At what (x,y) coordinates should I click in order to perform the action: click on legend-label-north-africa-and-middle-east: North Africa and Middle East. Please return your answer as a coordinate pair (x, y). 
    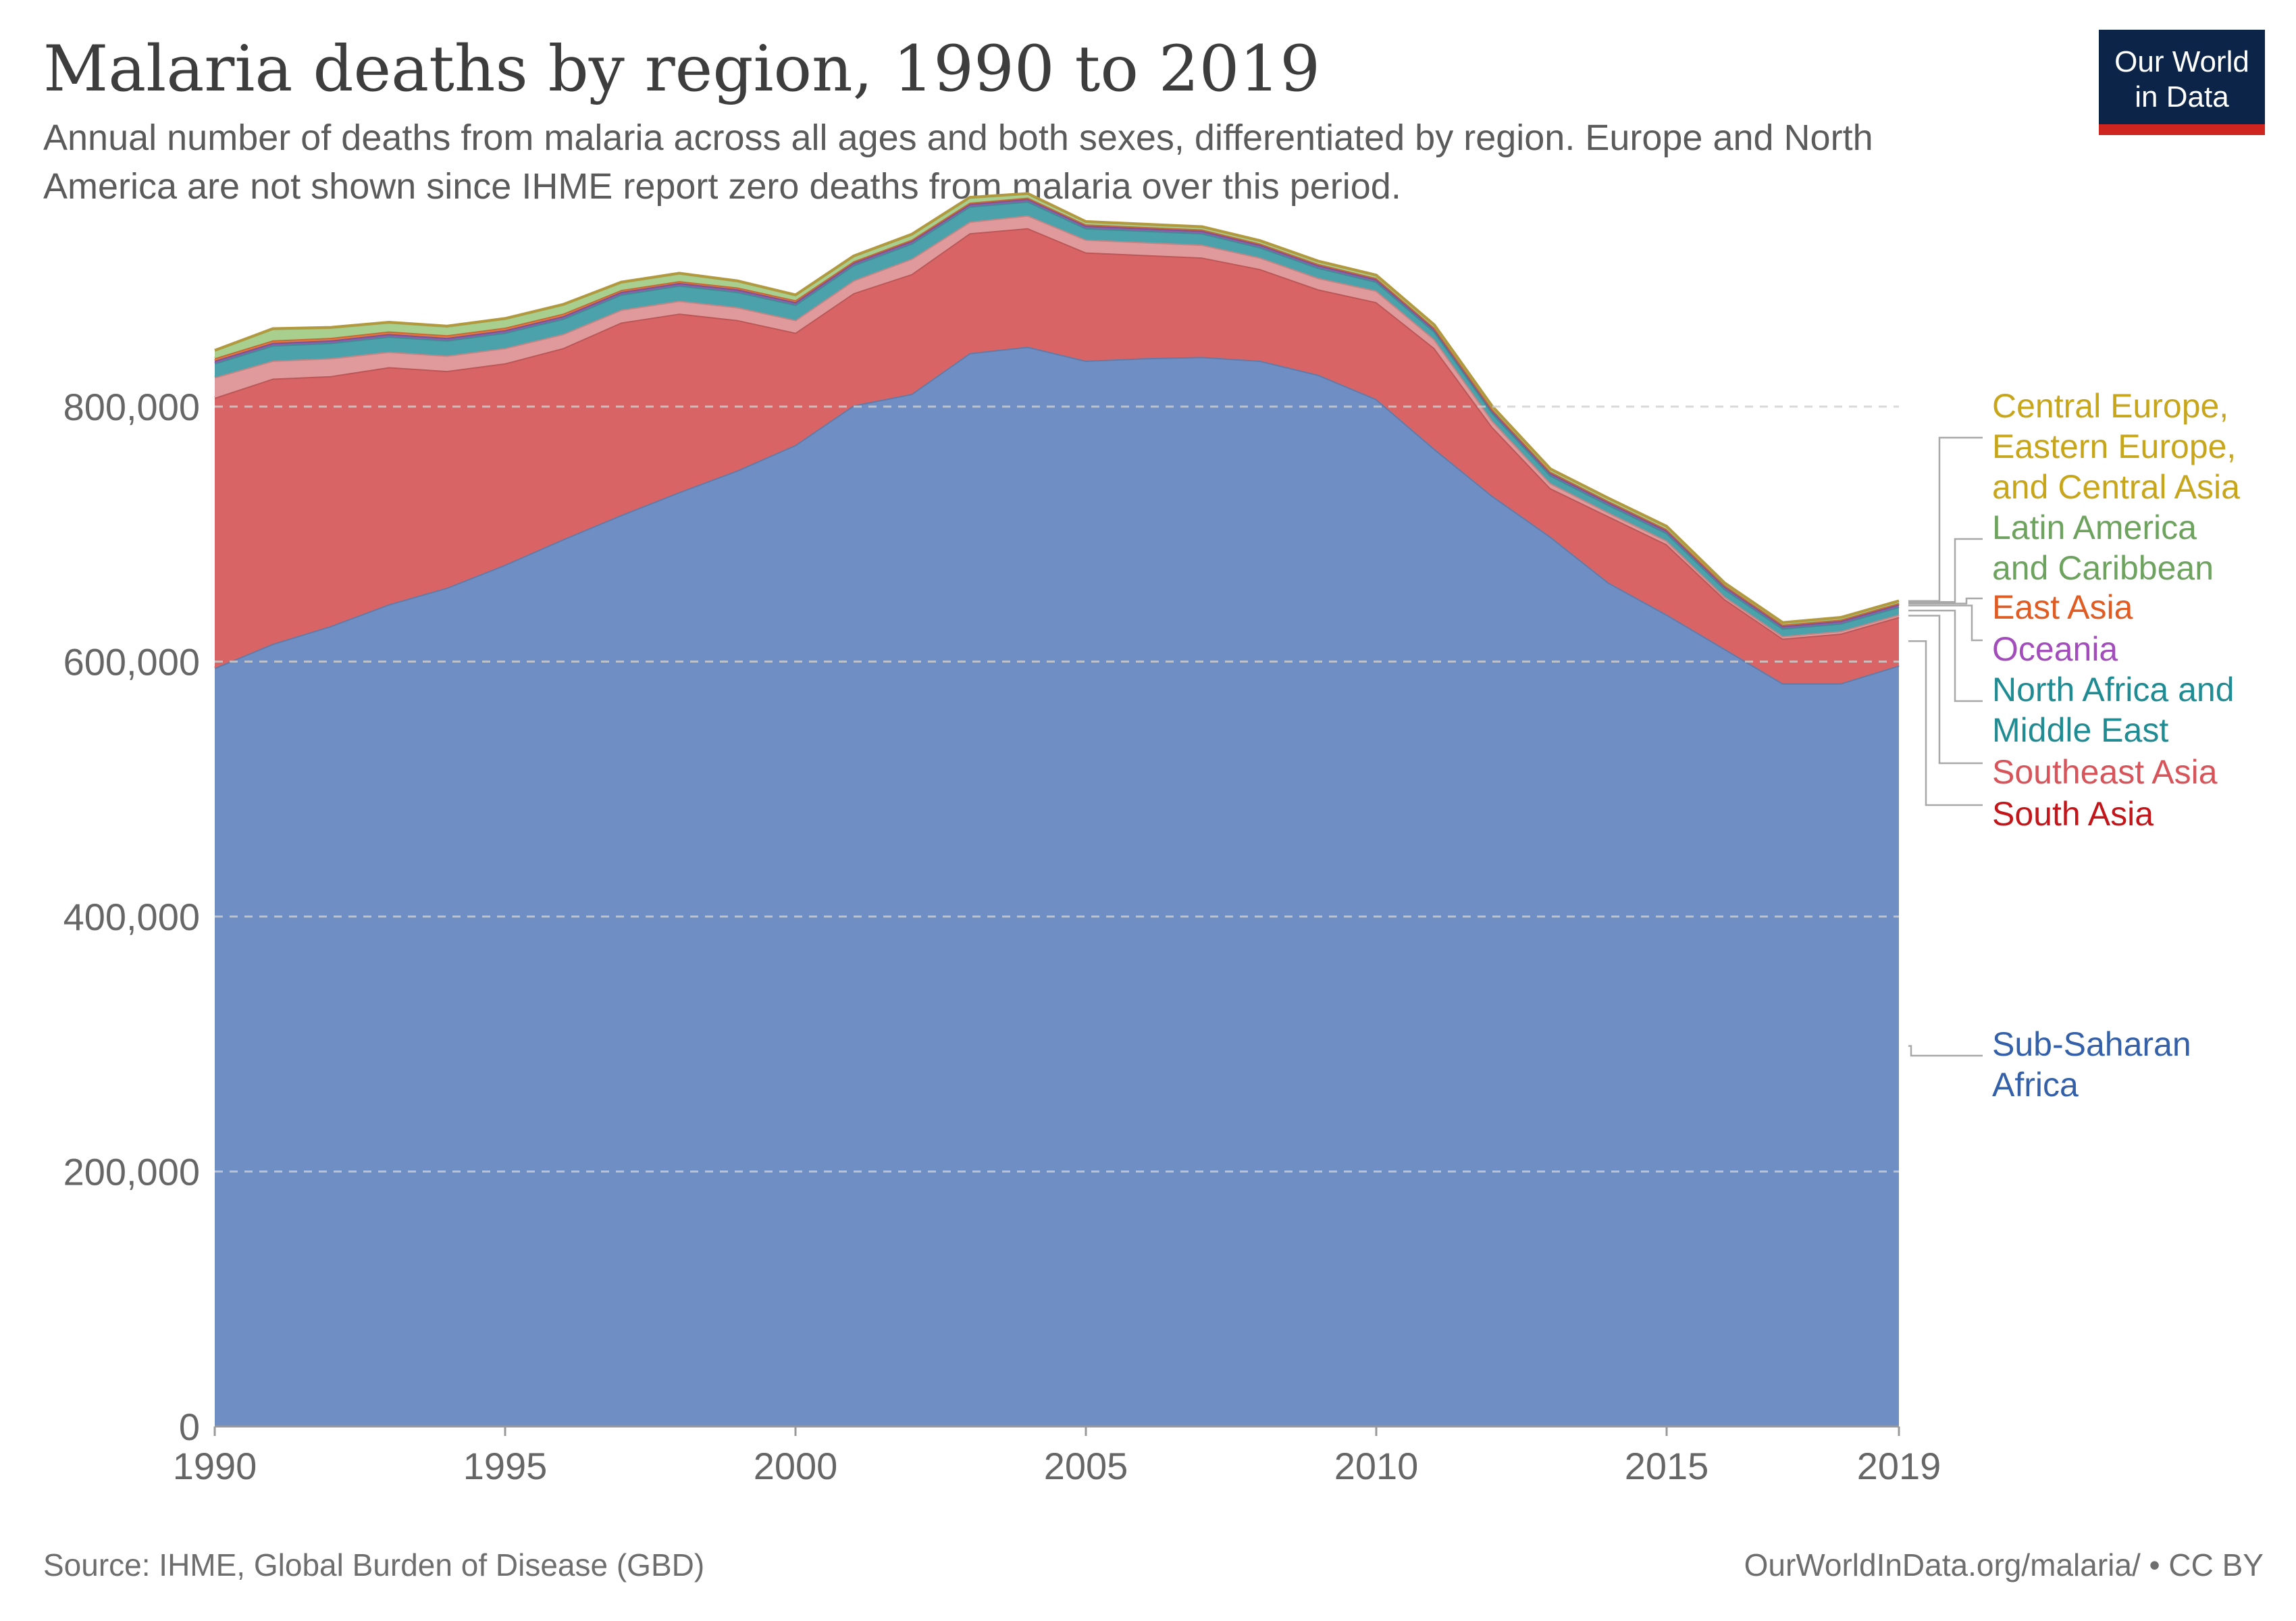
    Looking at the image, I should click on (2113, 710).